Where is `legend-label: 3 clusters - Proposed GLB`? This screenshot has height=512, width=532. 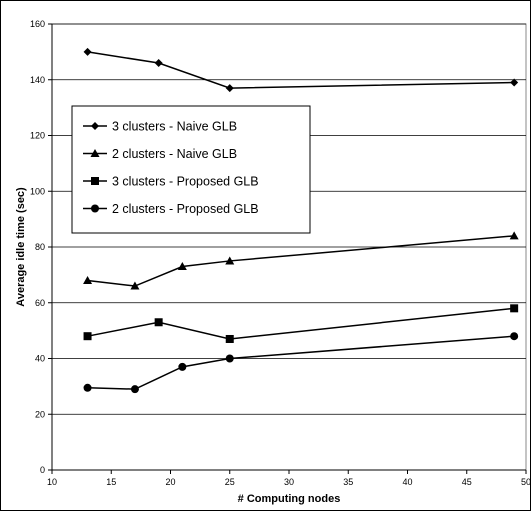
legend-label: 3 clusters - Proposed GLB is located at coordinates (185, 182).